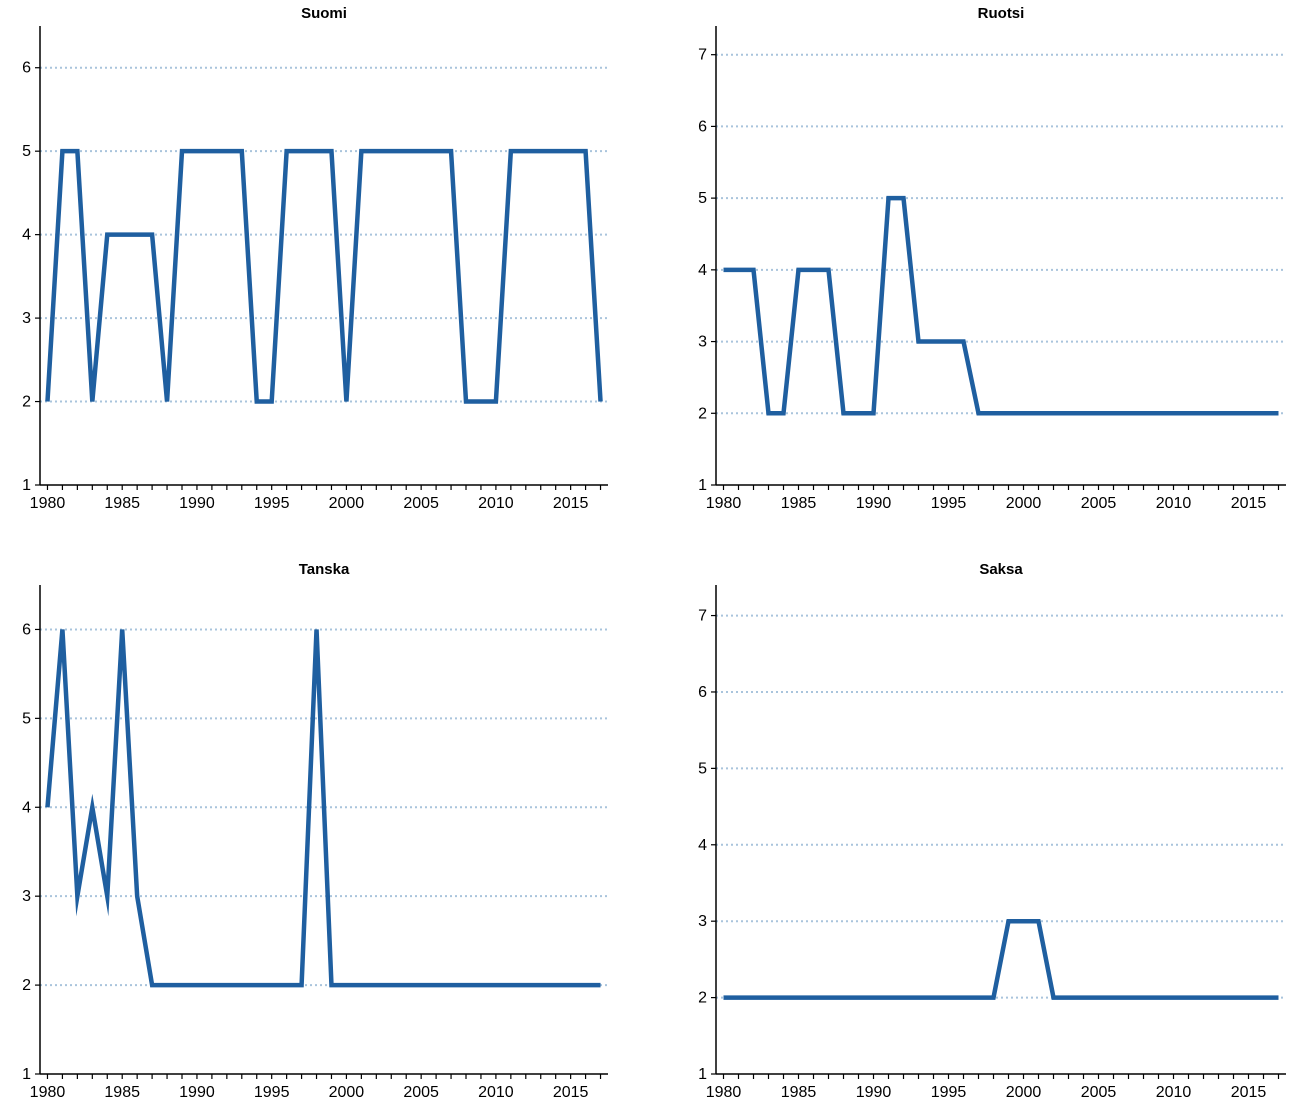 The height and width of the screenshot is (1112, 1298). Describe the element at coordinates (1001, 569) in the screenshot. I see `chart-title: Saksa` at that location.